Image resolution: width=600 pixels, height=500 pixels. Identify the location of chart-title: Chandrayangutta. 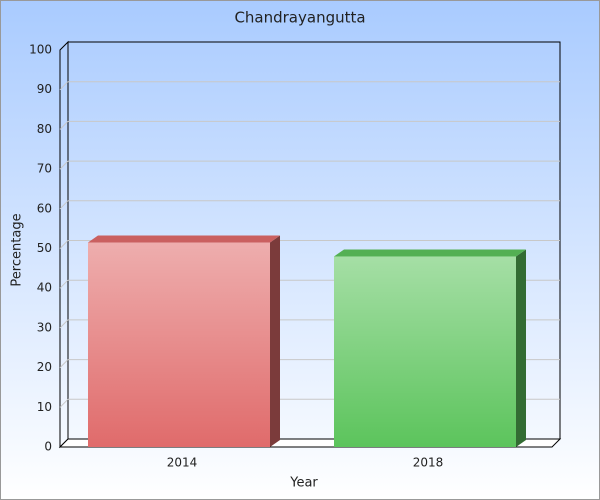
(299, 18).